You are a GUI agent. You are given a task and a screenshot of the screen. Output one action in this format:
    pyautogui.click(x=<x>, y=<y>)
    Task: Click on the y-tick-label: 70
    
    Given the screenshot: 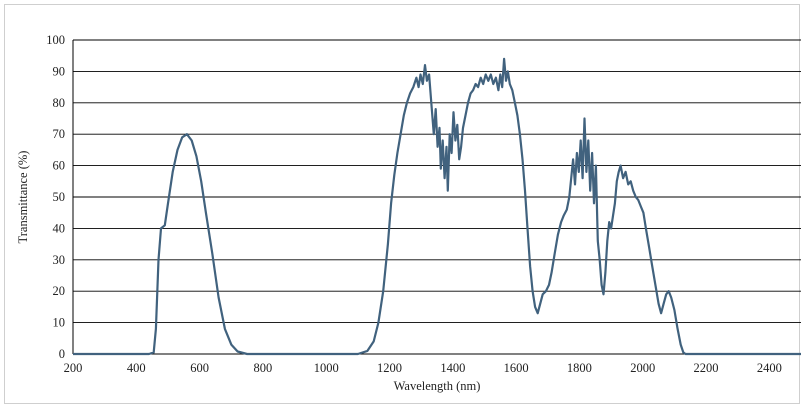 What is the action you would take?
    pyautogui.click(x=59, y=134)
    